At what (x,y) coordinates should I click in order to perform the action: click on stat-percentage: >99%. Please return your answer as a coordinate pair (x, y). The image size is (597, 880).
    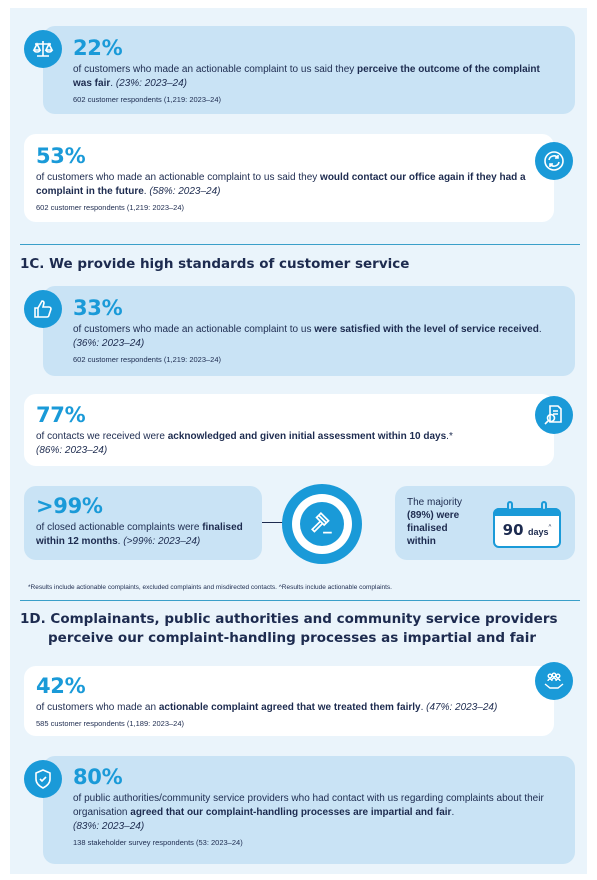
    Looking at the image, I should click on (69, 506).